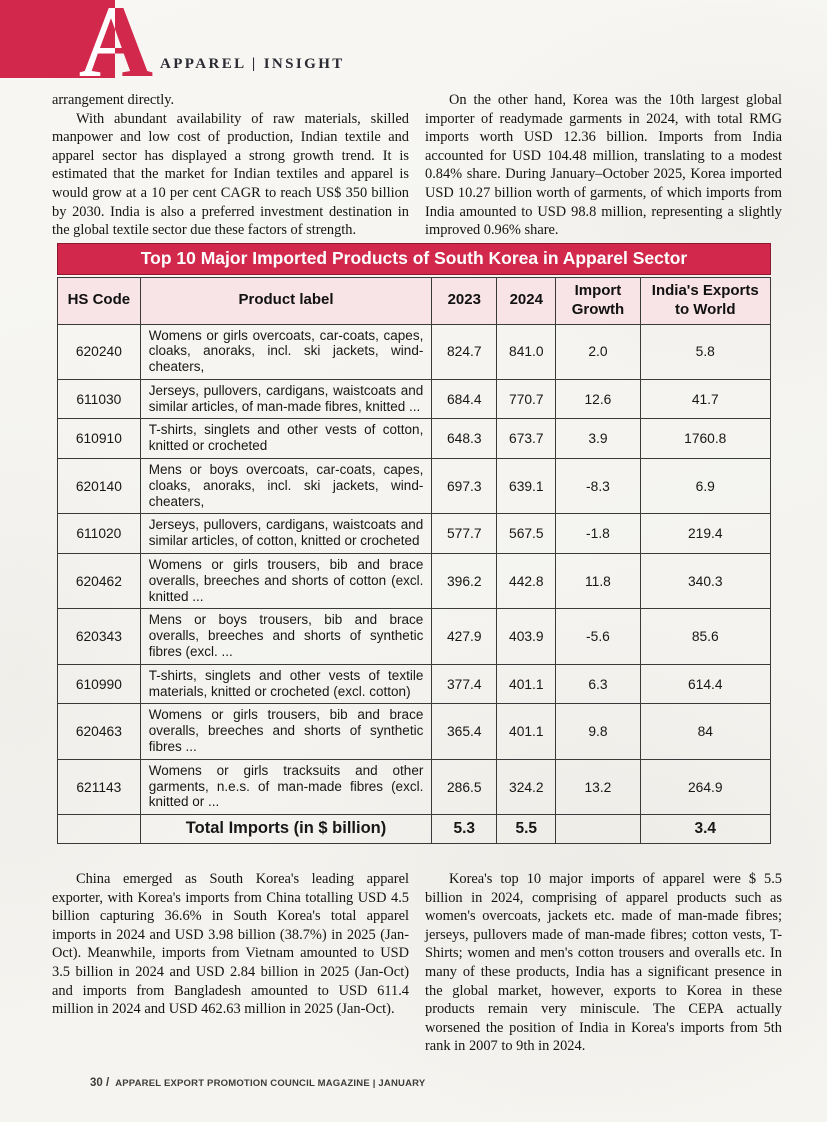 This screenshot has width=827, height=1122. Describe the element at coordinates (598, 534) in the screenshot. I see `growth-cell: -1.8` at that location.